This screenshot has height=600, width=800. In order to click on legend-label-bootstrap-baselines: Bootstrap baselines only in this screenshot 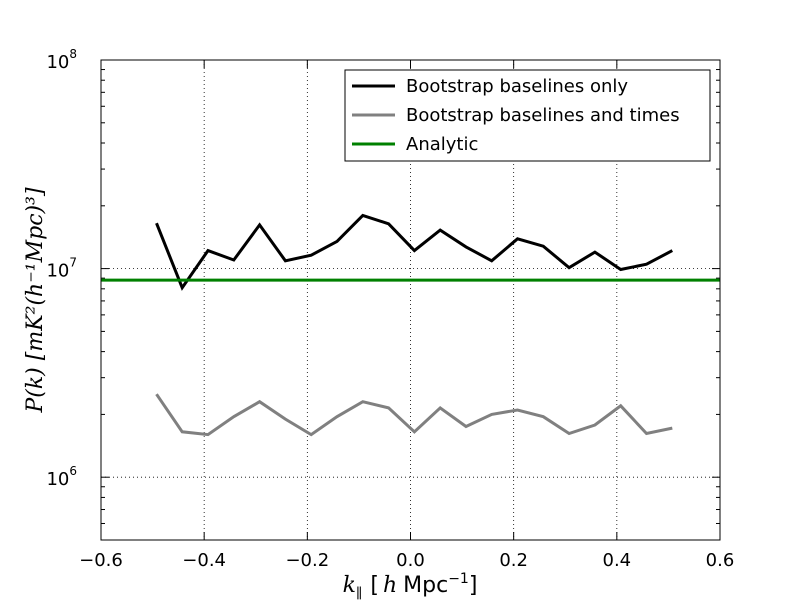, I will do `click(517, 86)`.